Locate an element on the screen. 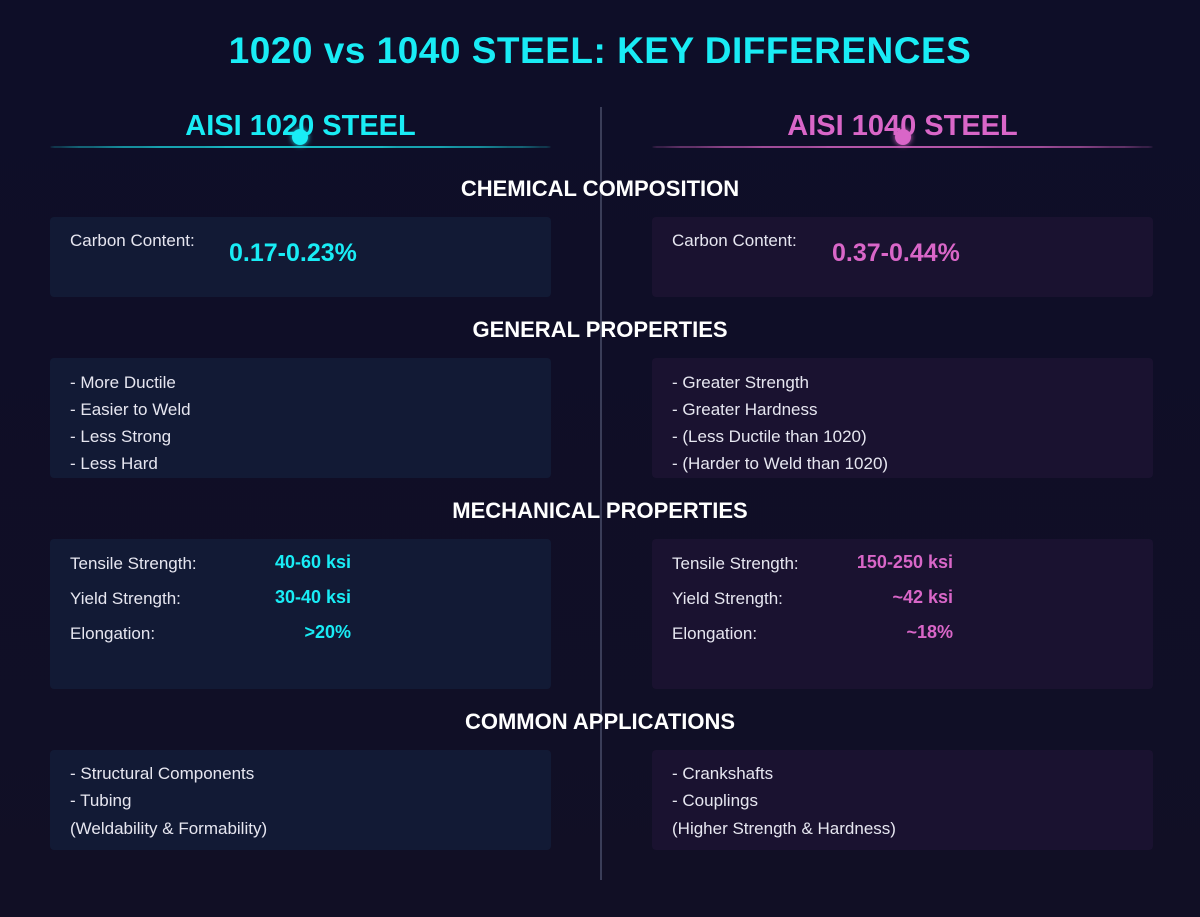  left-dot-marker is located at coordinates (300, 137).